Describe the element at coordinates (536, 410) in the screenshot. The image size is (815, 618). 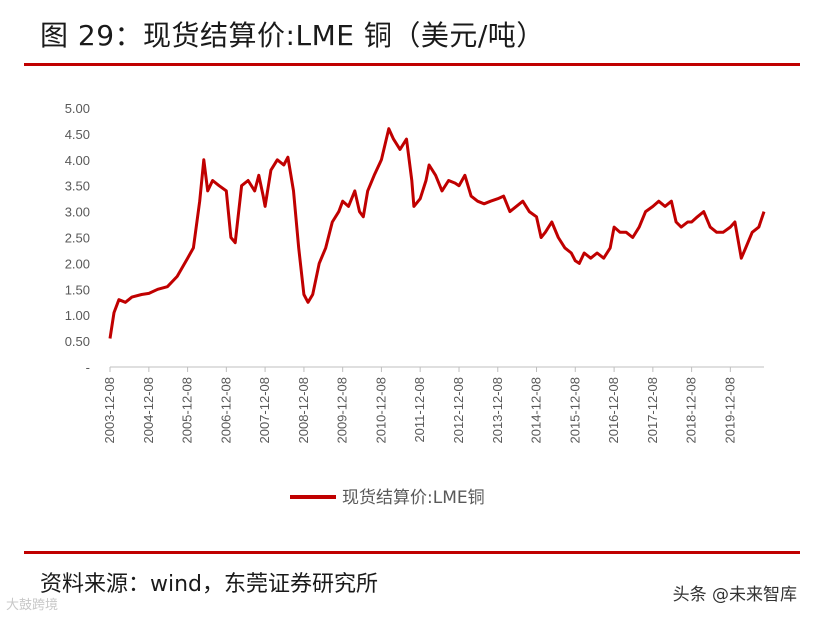
I see `x-tick-label: 2014-12-08` at that location.